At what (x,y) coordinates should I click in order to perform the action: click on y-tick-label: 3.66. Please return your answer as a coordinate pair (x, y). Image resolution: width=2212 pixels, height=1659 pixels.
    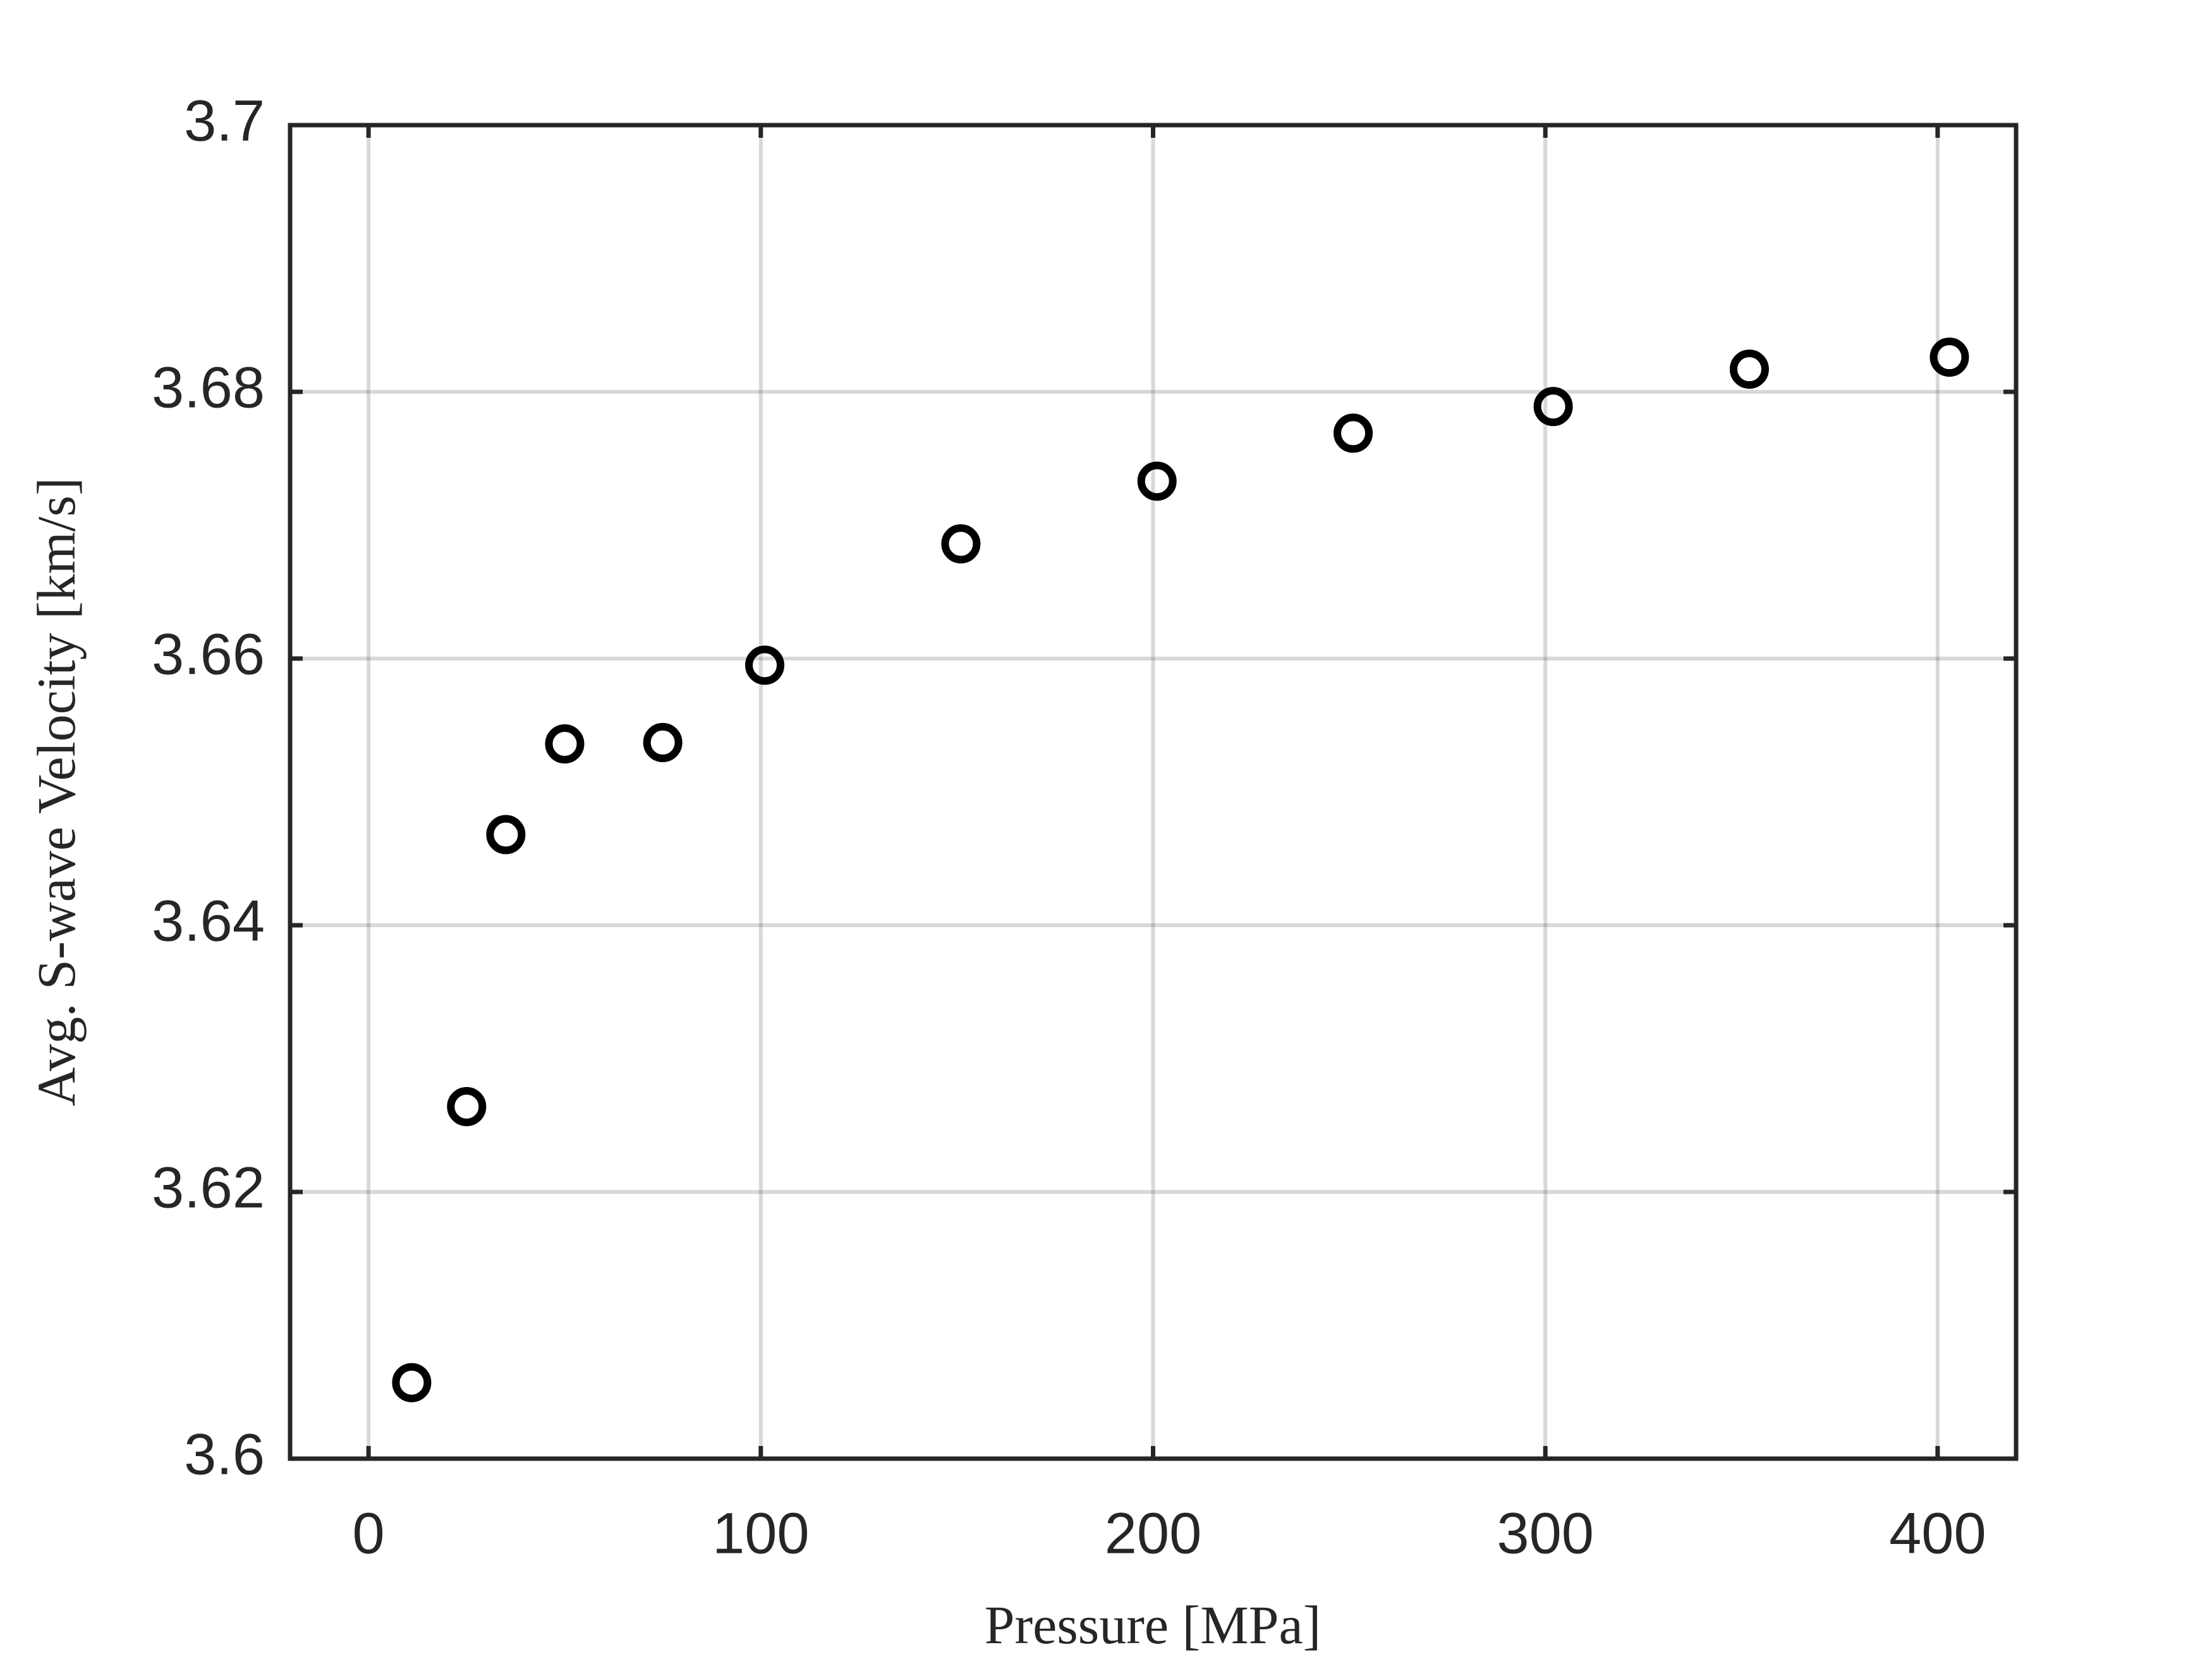
    Looking at the image, I should click on (208, 654).